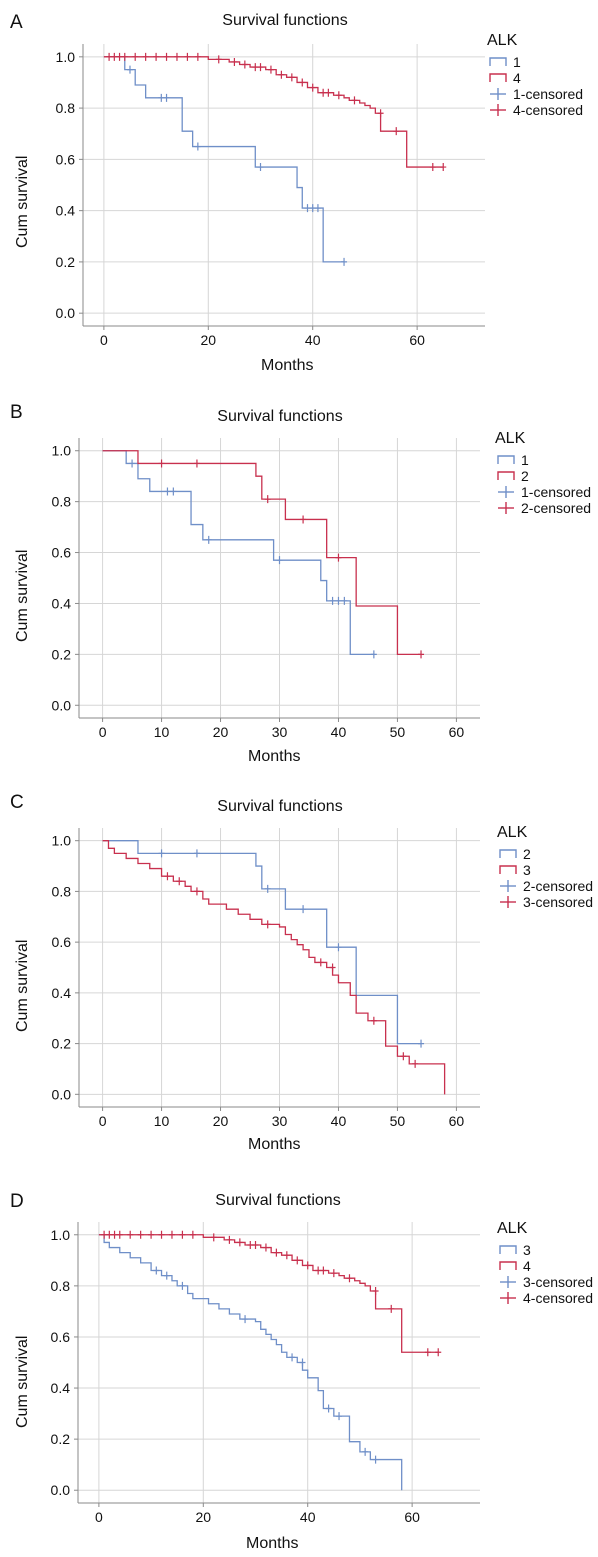 The width and height of the screenshot is (598, 1557). I want to click on legend-label: 3, so click(527, 870).